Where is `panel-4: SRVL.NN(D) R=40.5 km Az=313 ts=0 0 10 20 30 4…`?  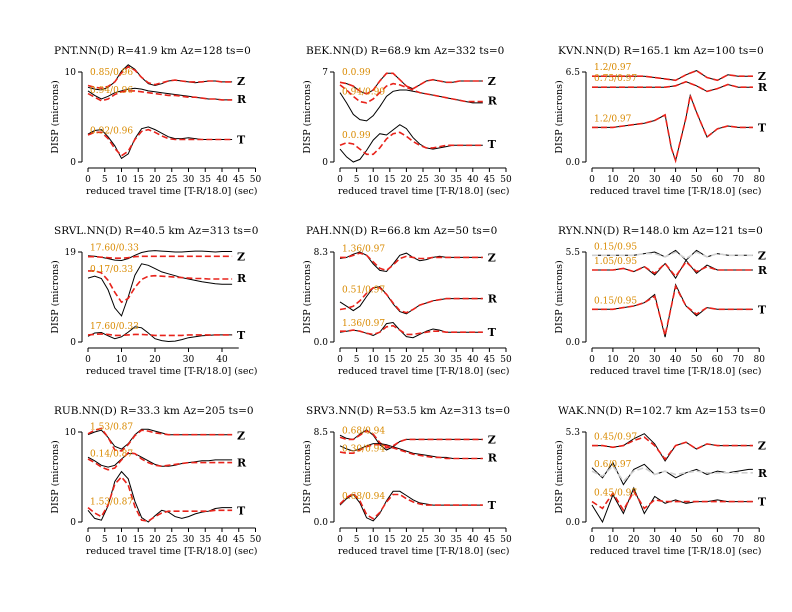
panel-4: SRVL.NN(D) R=40.5 km Az=313 ts=0 0 10 20 30 4… is located at coordinates (154, 301).